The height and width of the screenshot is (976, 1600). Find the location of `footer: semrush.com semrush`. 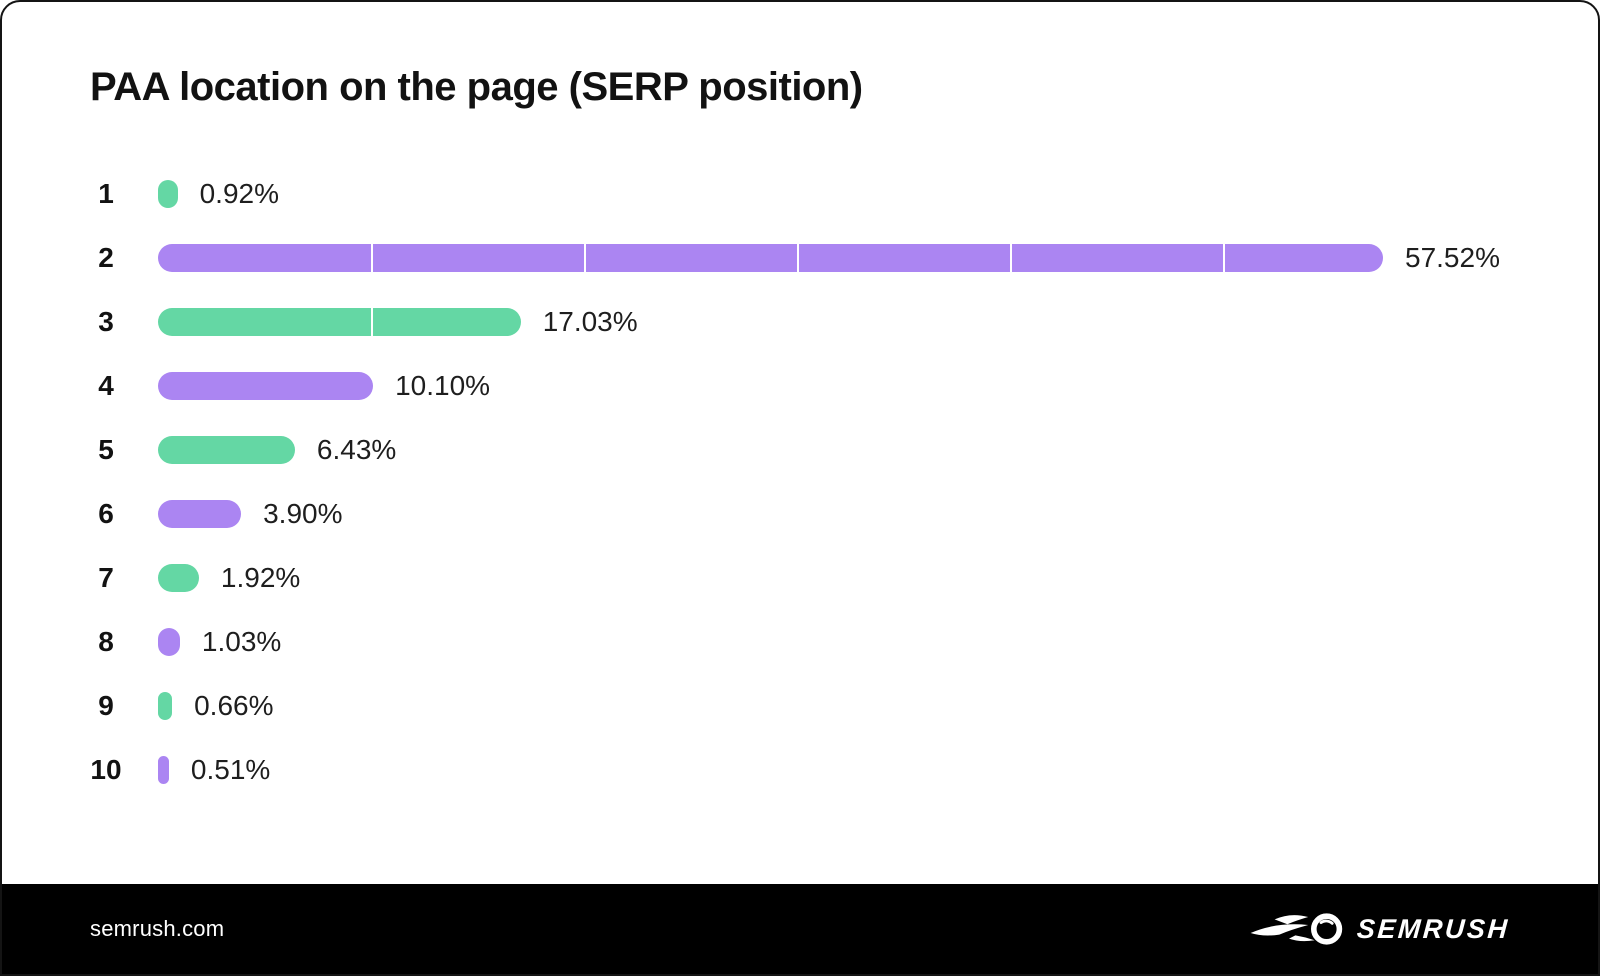

footer: semrush.com semrush is located at coordinates (800, 929).